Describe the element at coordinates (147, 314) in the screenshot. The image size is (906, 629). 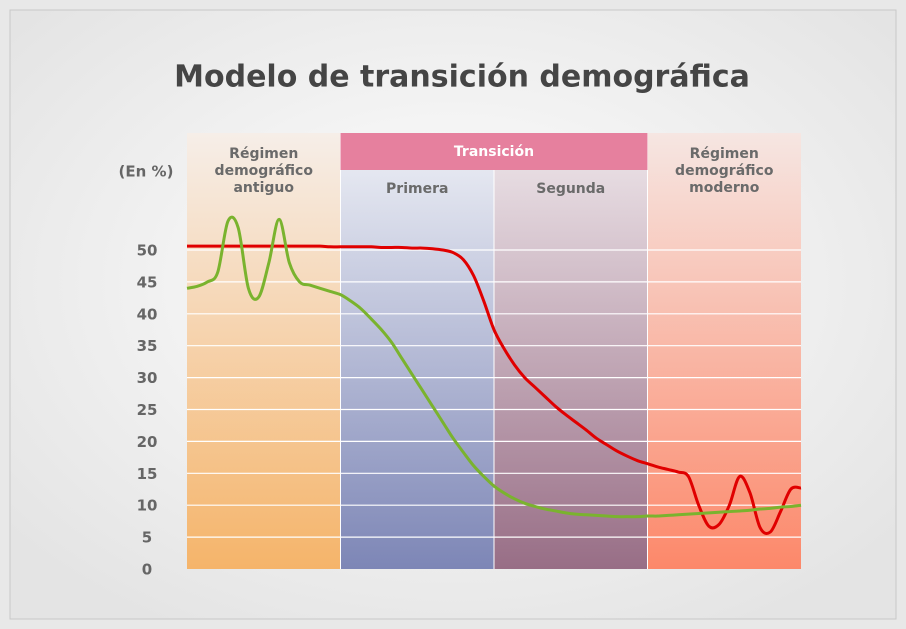
I see `y-tick-label: 40` at that location.